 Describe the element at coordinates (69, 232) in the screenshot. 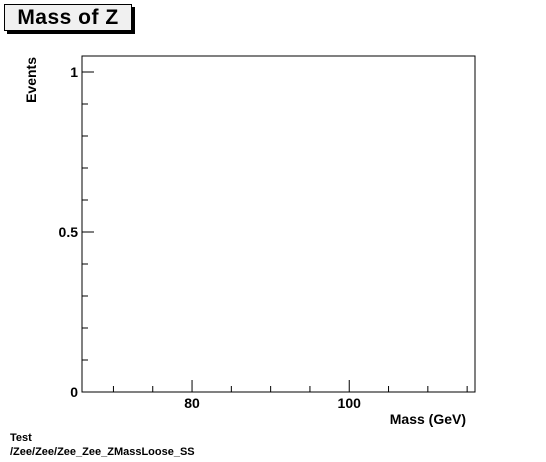

I see `y-tick-label: 0.5` at that location.